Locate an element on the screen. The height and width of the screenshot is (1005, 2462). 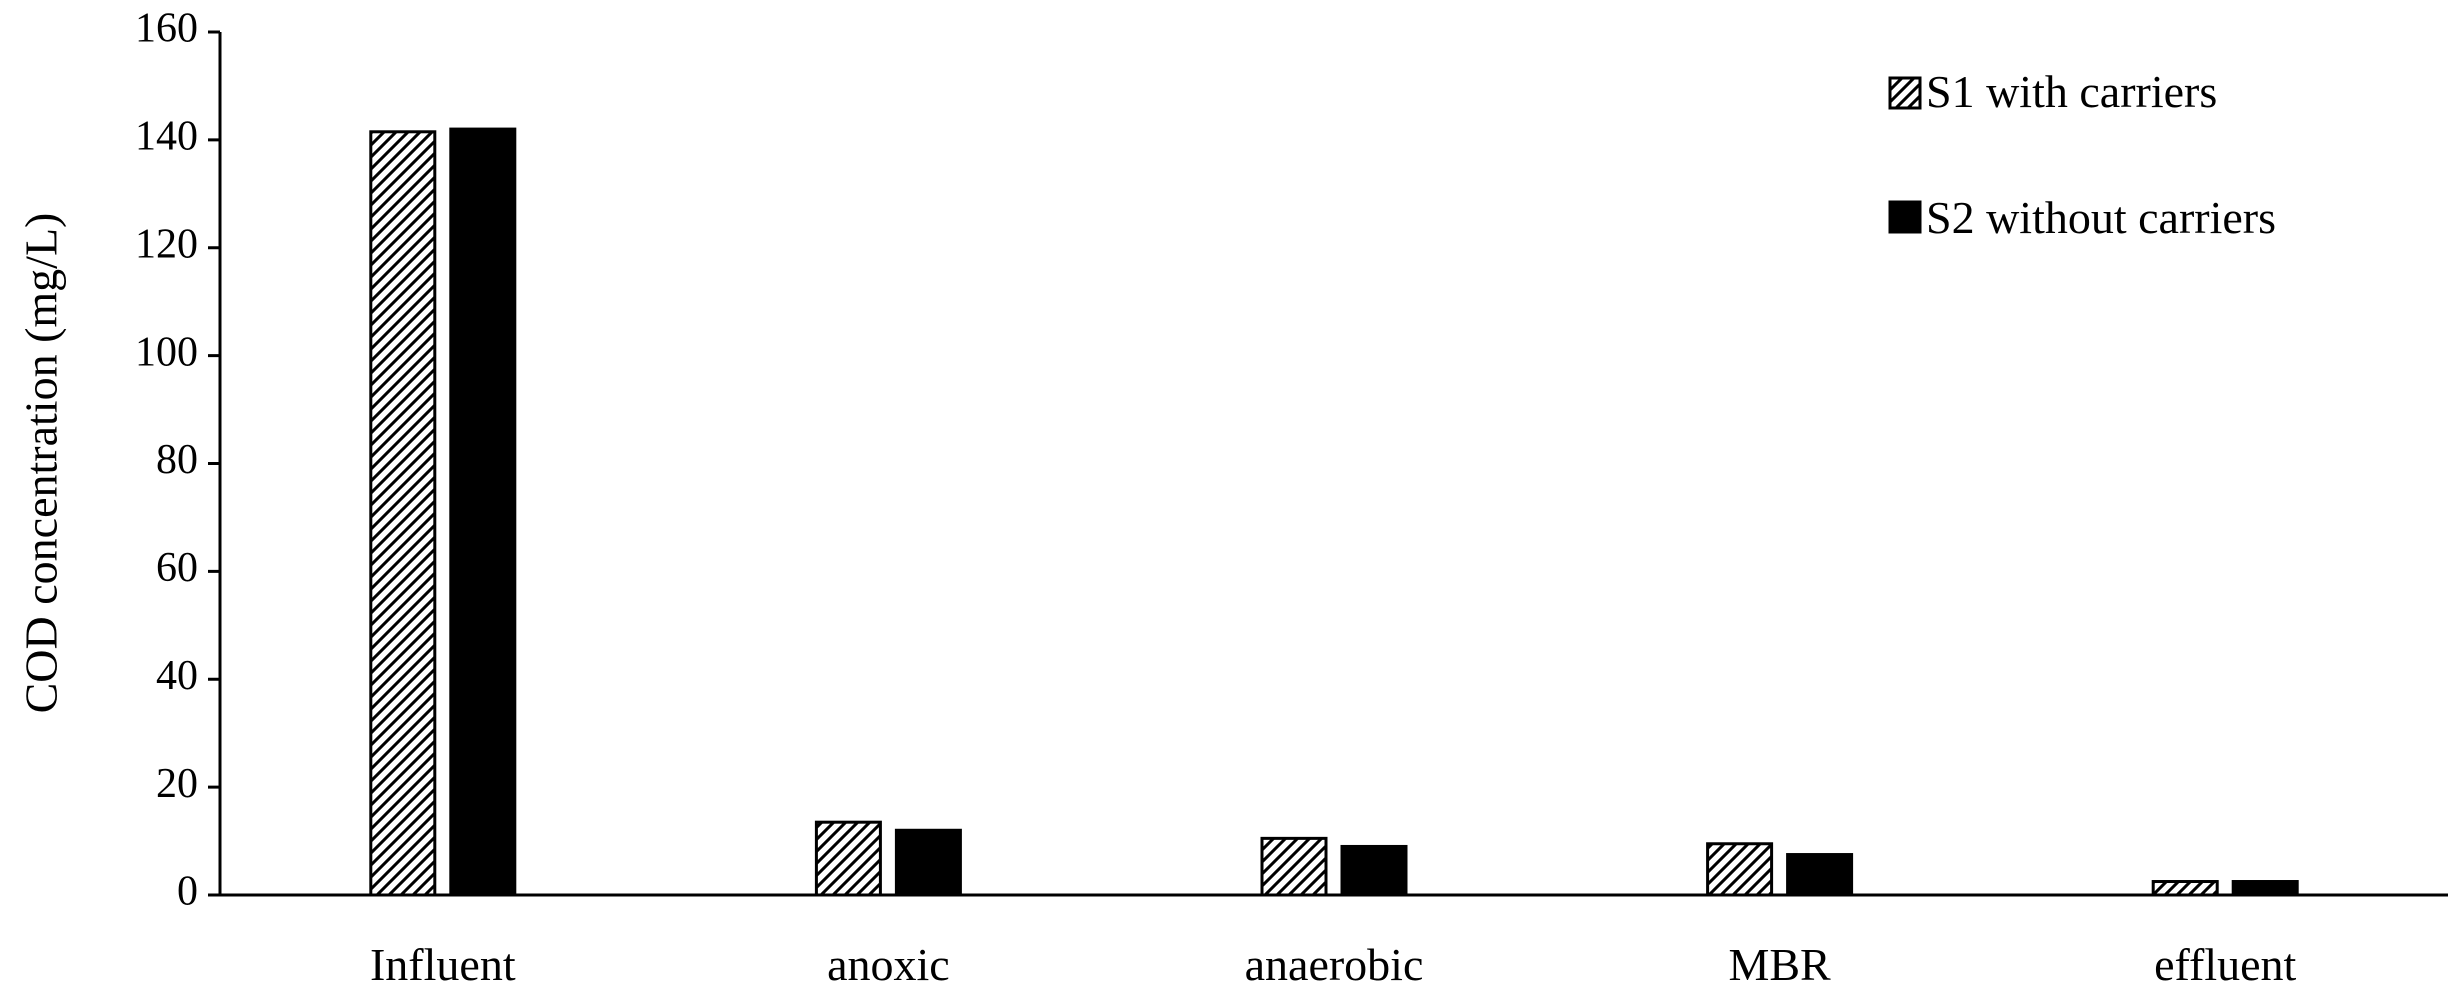
category-label: effluent is located at coordinates (2225, 964).